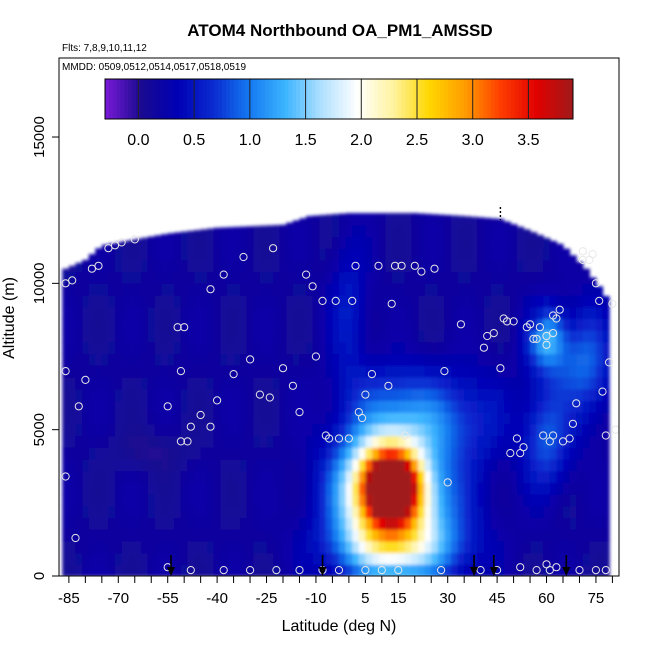 The height and width of the screenshot is (650, 650). I want to click on x-tick-label: -70, so click(118, 598).